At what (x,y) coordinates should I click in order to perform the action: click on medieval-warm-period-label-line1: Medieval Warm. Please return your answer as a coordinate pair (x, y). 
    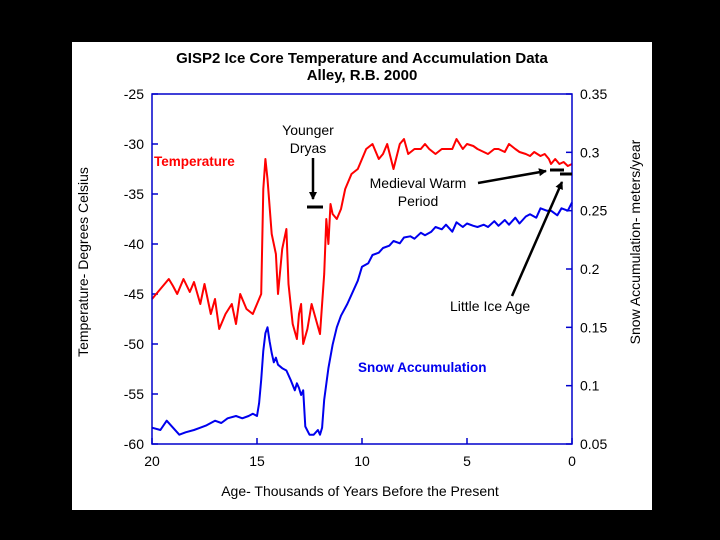
    Looking at the image, I should click on (418, 183).